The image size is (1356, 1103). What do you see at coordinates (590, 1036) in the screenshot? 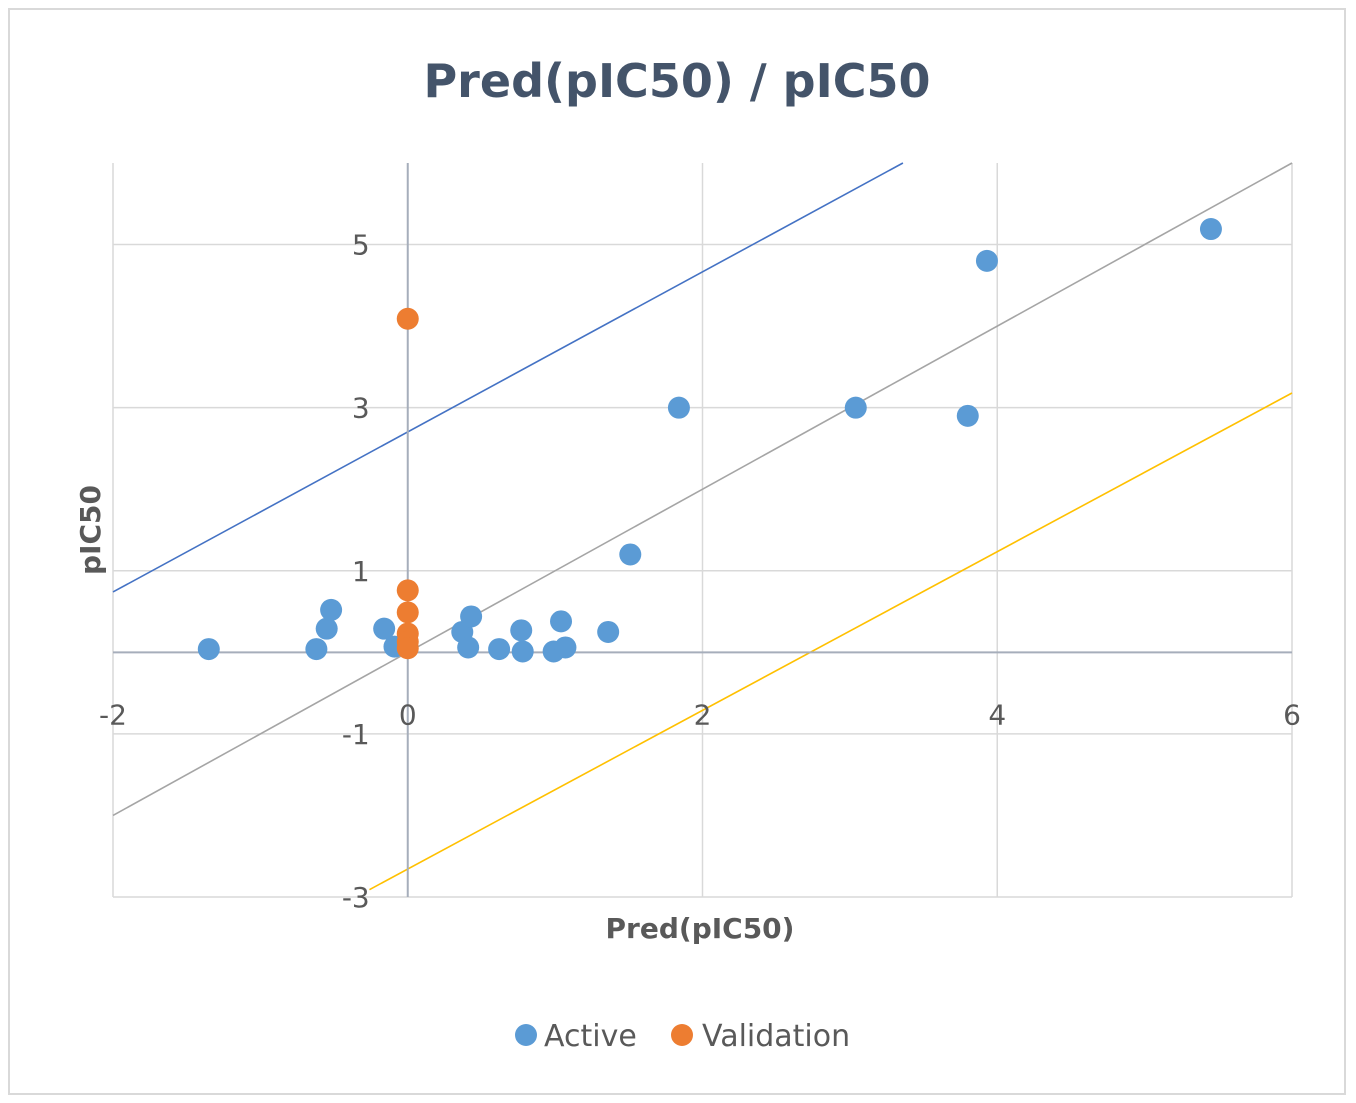
I see `legend-label-active: Active` at bounding box center [590, 1036].